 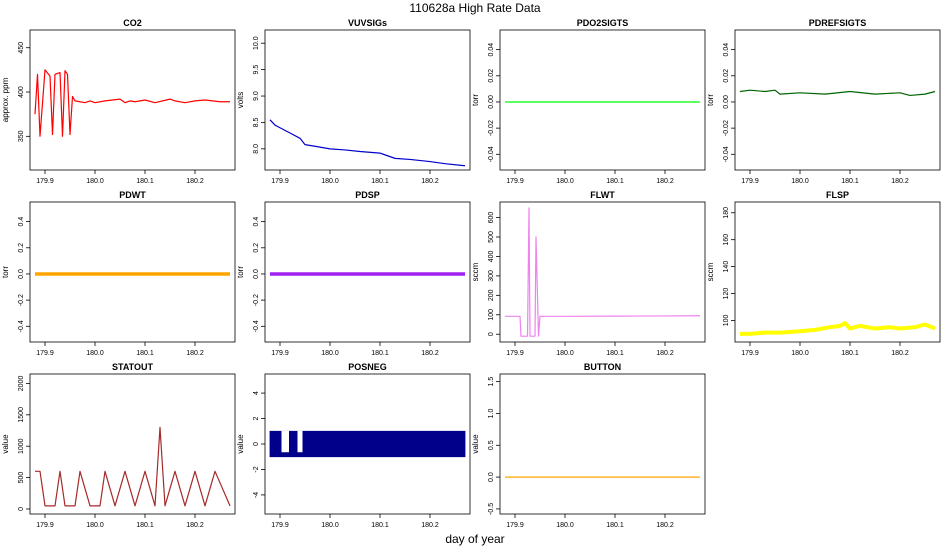 What do you see at coordinates (132, 367) in the screenshot?
I see `panel-title: STATOUT` at bounding box center [132, 367].